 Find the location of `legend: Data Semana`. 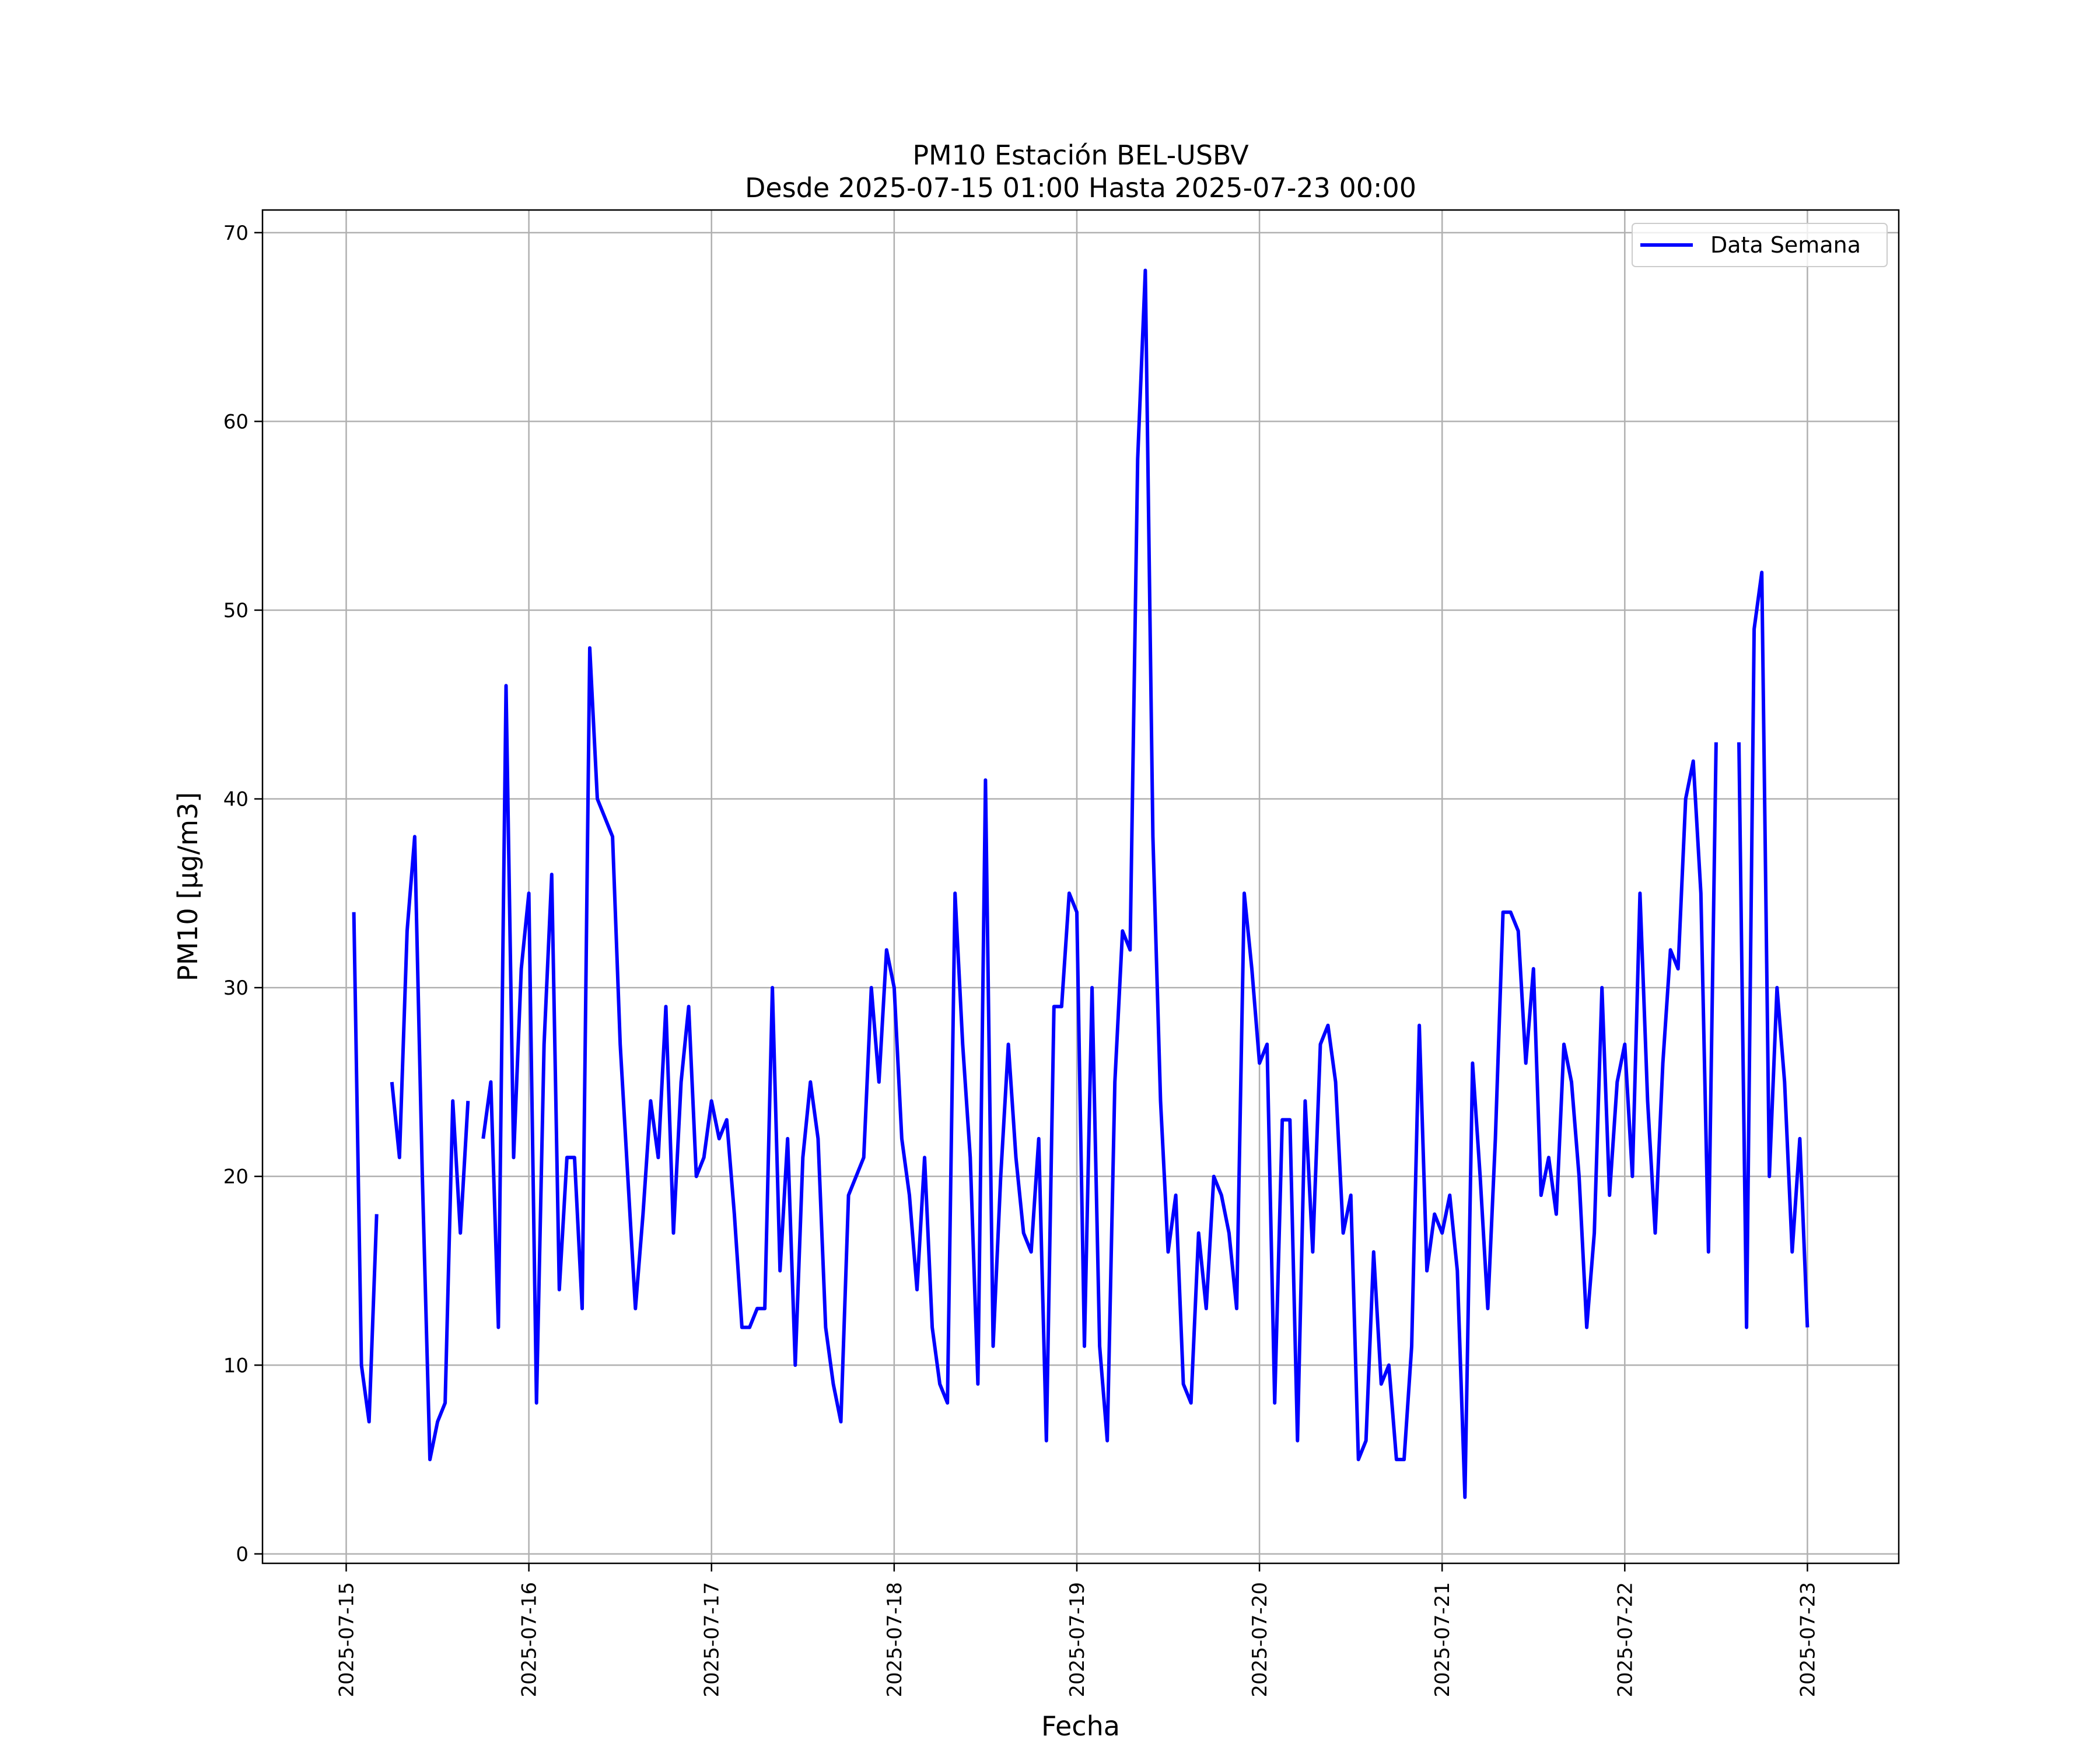

legend: Data Semana is located at coordinates (1760, 245).